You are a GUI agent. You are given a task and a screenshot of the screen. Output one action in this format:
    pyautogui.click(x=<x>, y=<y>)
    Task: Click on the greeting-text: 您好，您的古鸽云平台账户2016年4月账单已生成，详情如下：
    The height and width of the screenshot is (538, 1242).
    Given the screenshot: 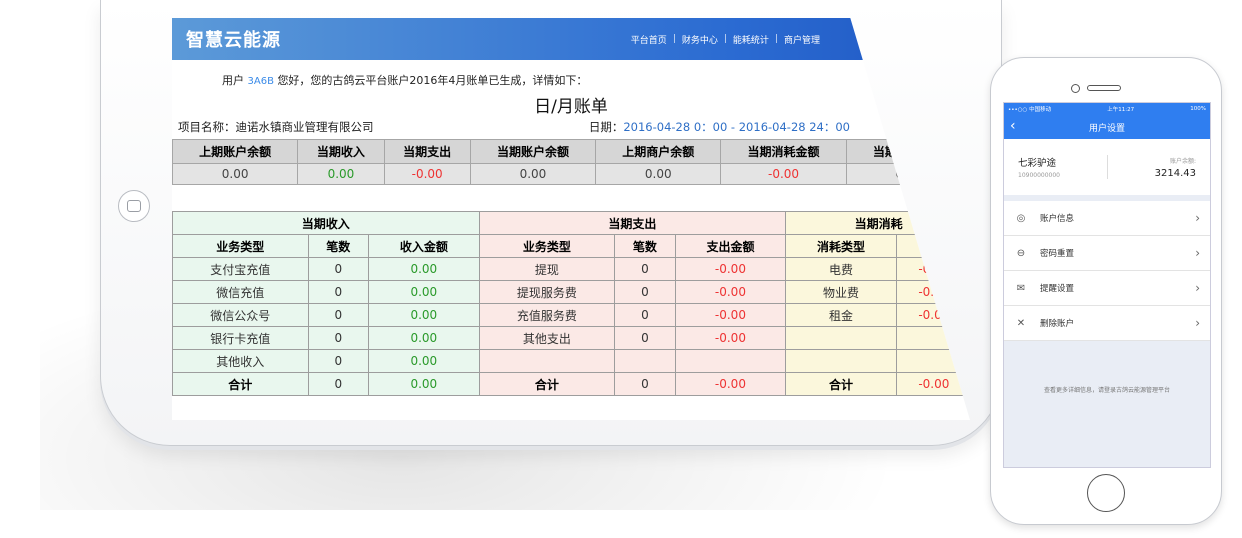 What is the action you would take?
    pyautogui.click(x=432, y=80)
    